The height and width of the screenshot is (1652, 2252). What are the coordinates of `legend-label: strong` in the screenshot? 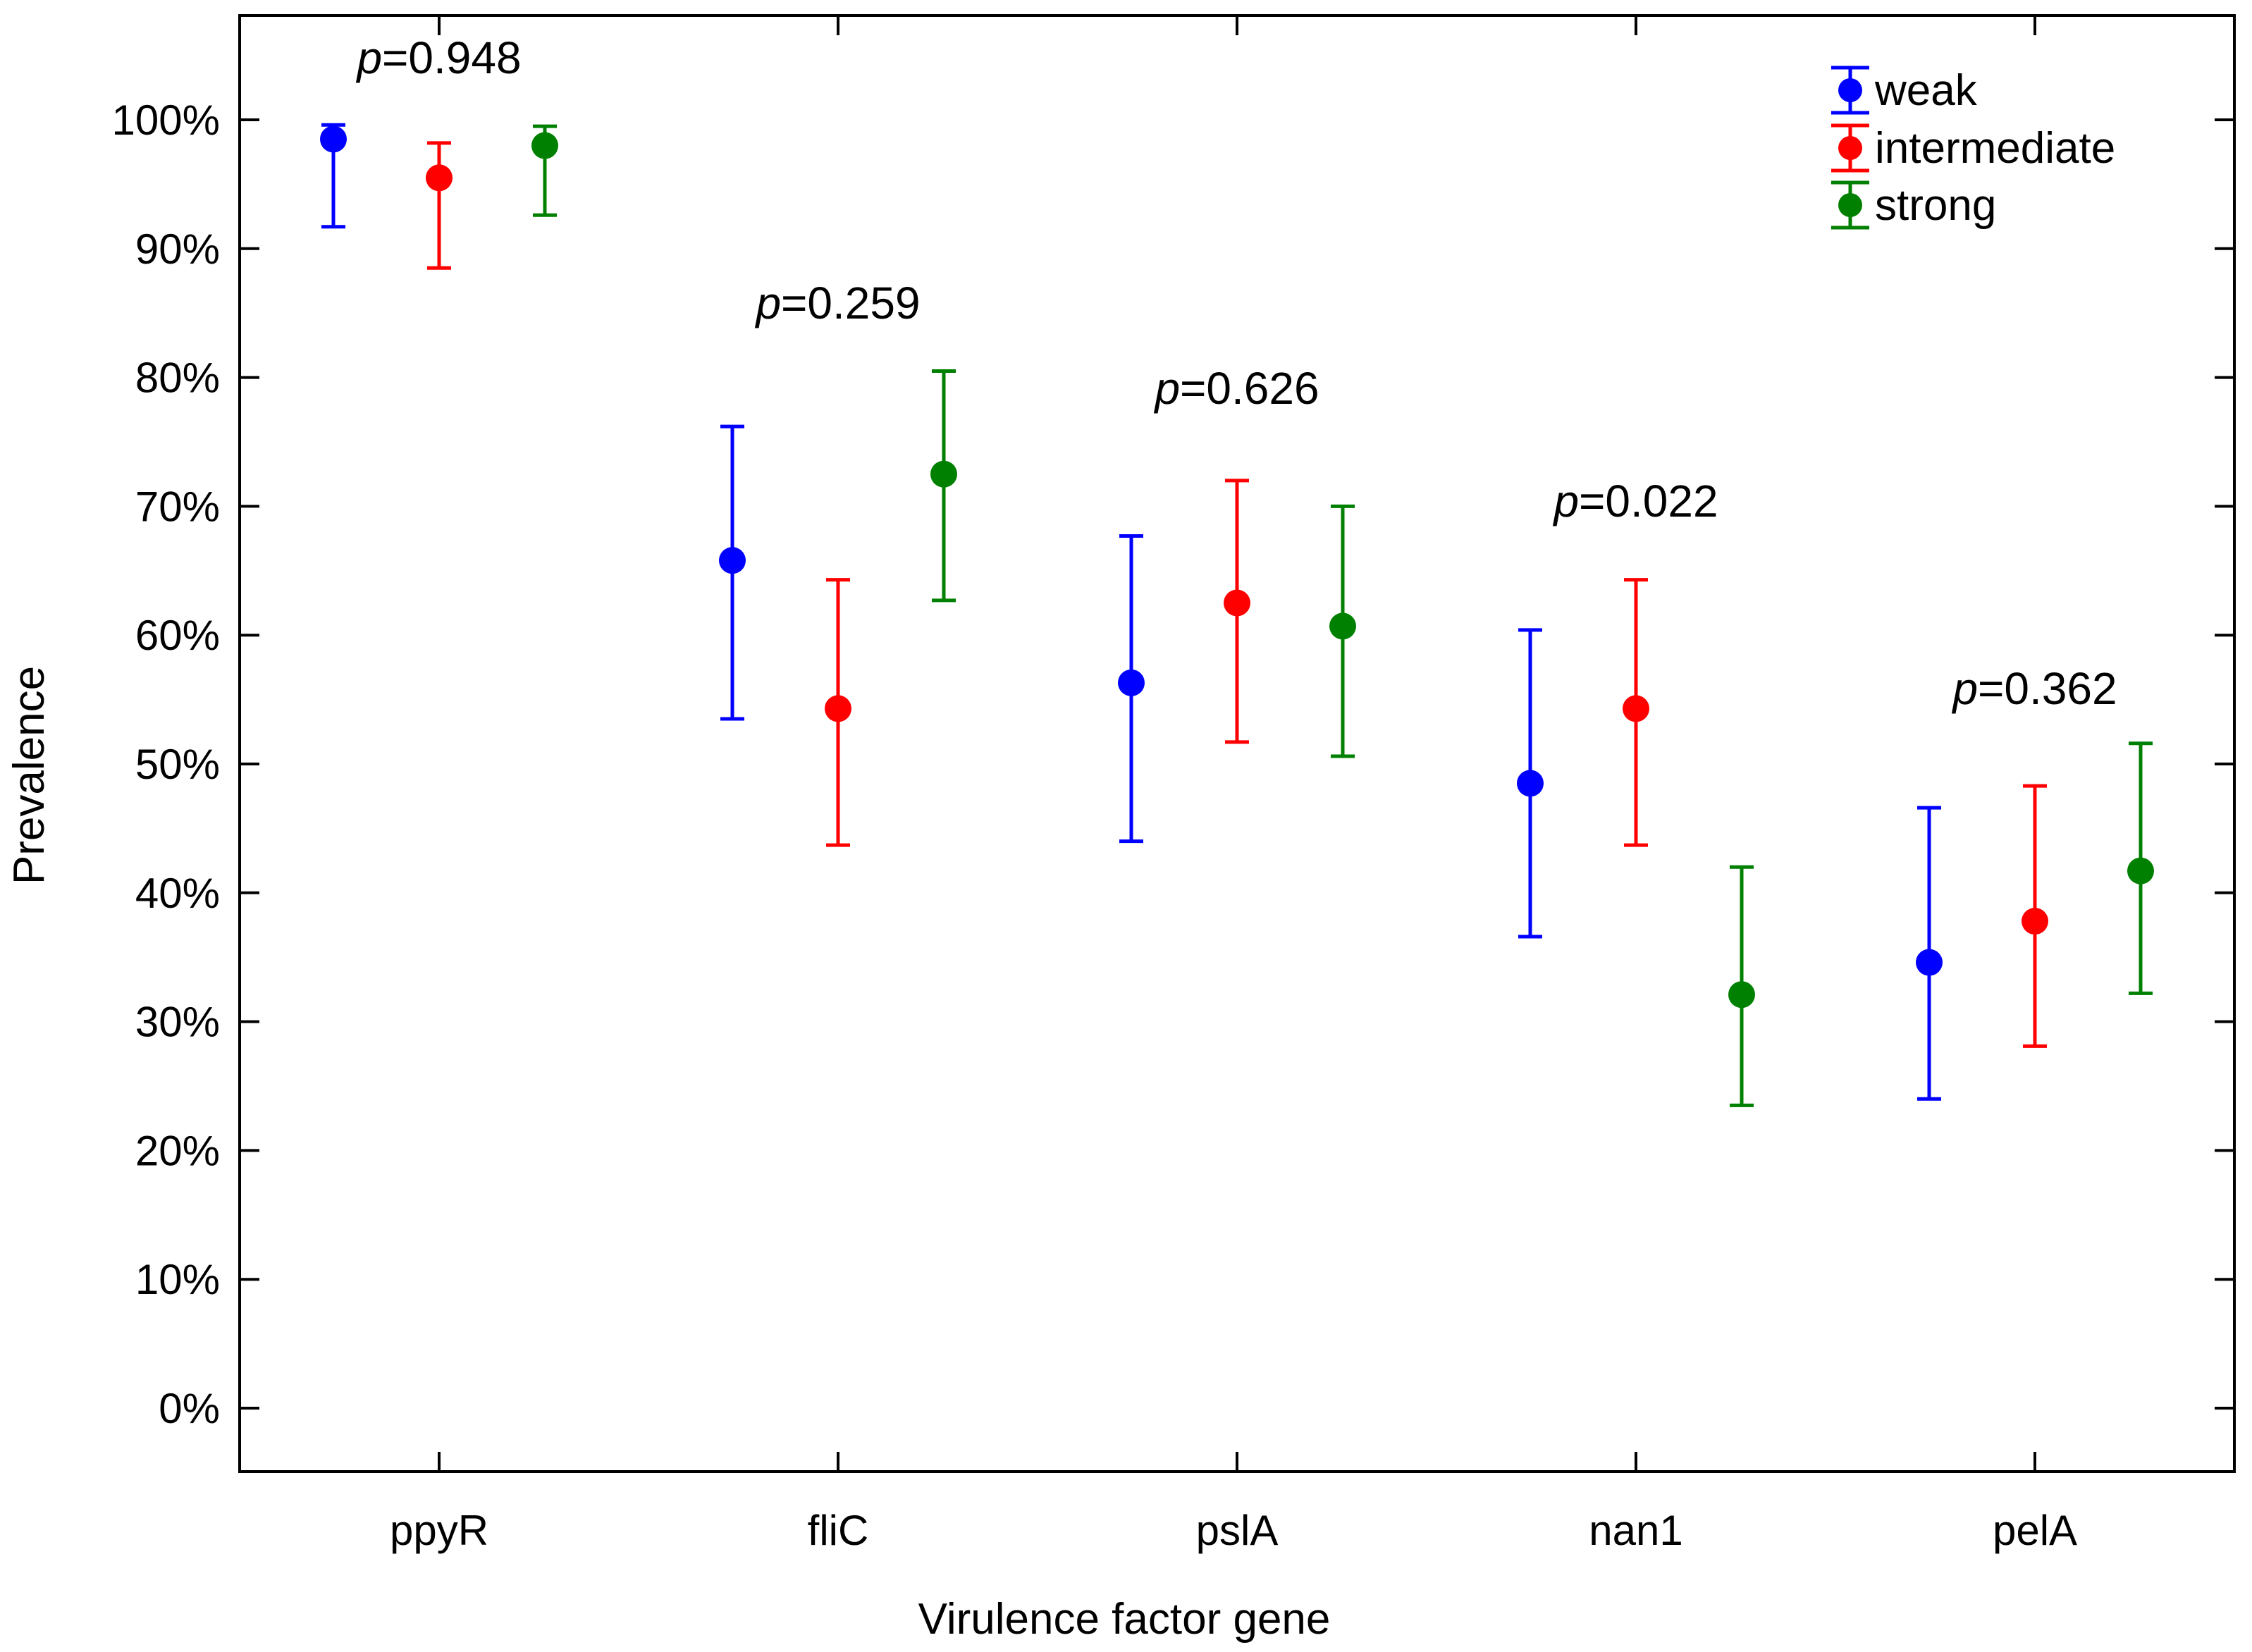 It's located at (1935, 205).